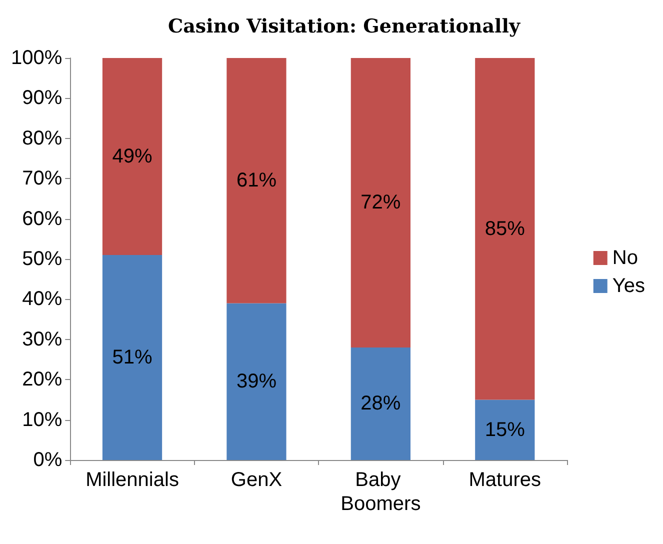 The height and width of the screenshot is (544, 663). I want to click on chart-title: Casino Visitation: Generationally, so click(344, 27).